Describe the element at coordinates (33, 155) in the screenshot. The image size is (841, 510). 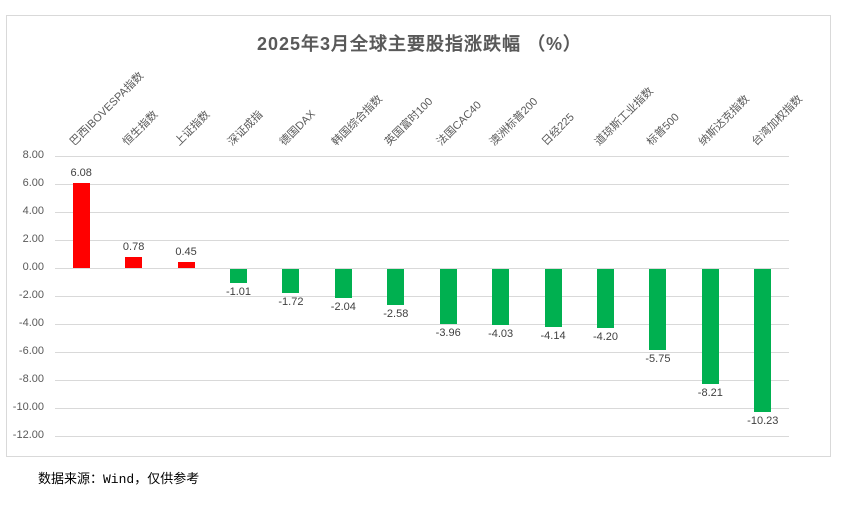
I see `y-axis-tick-label: 8.00` at that location.